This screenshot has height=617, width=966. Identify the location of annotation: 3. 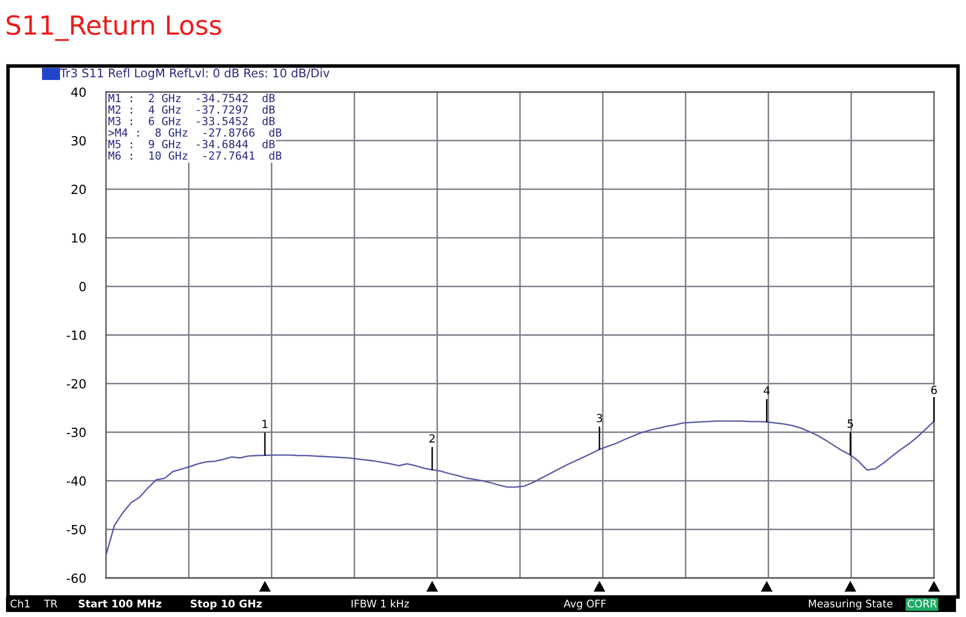
(599, 418).